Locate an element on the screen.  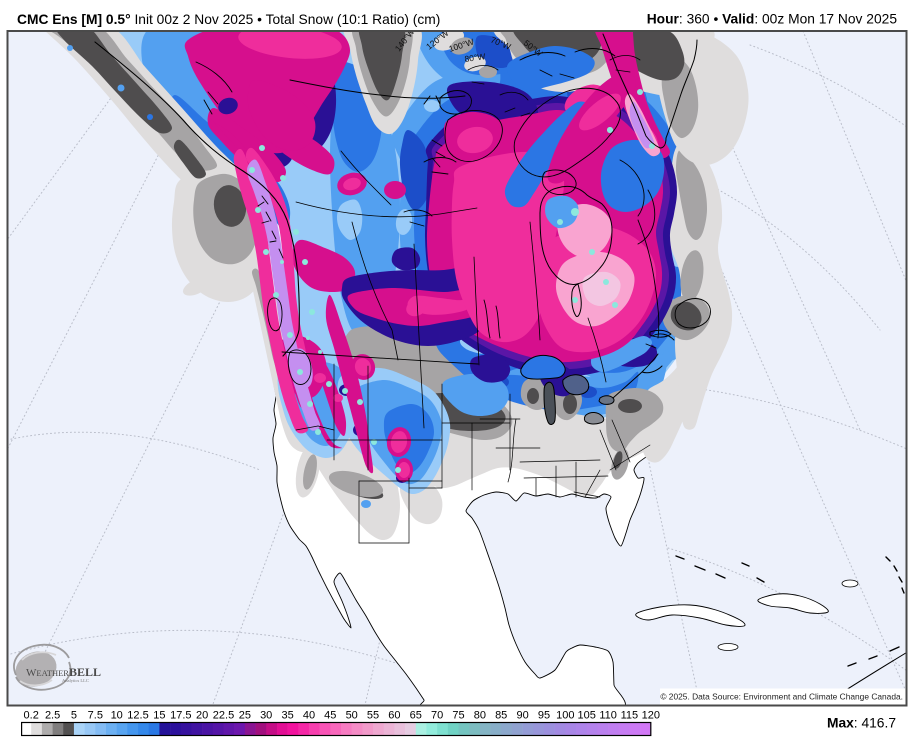
svg-text: 110 is located at coordinates (608, 716).